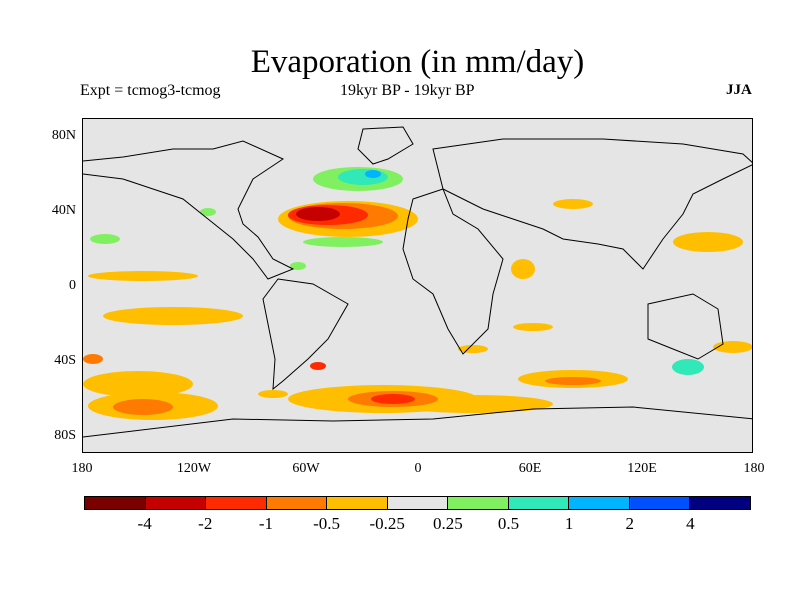 Image resolution: width=800 pixels, height=600 pixels. Describe the element at coordinates (194, 468) in the screenshot. I see `x-tick-120w: 120W` at that location.